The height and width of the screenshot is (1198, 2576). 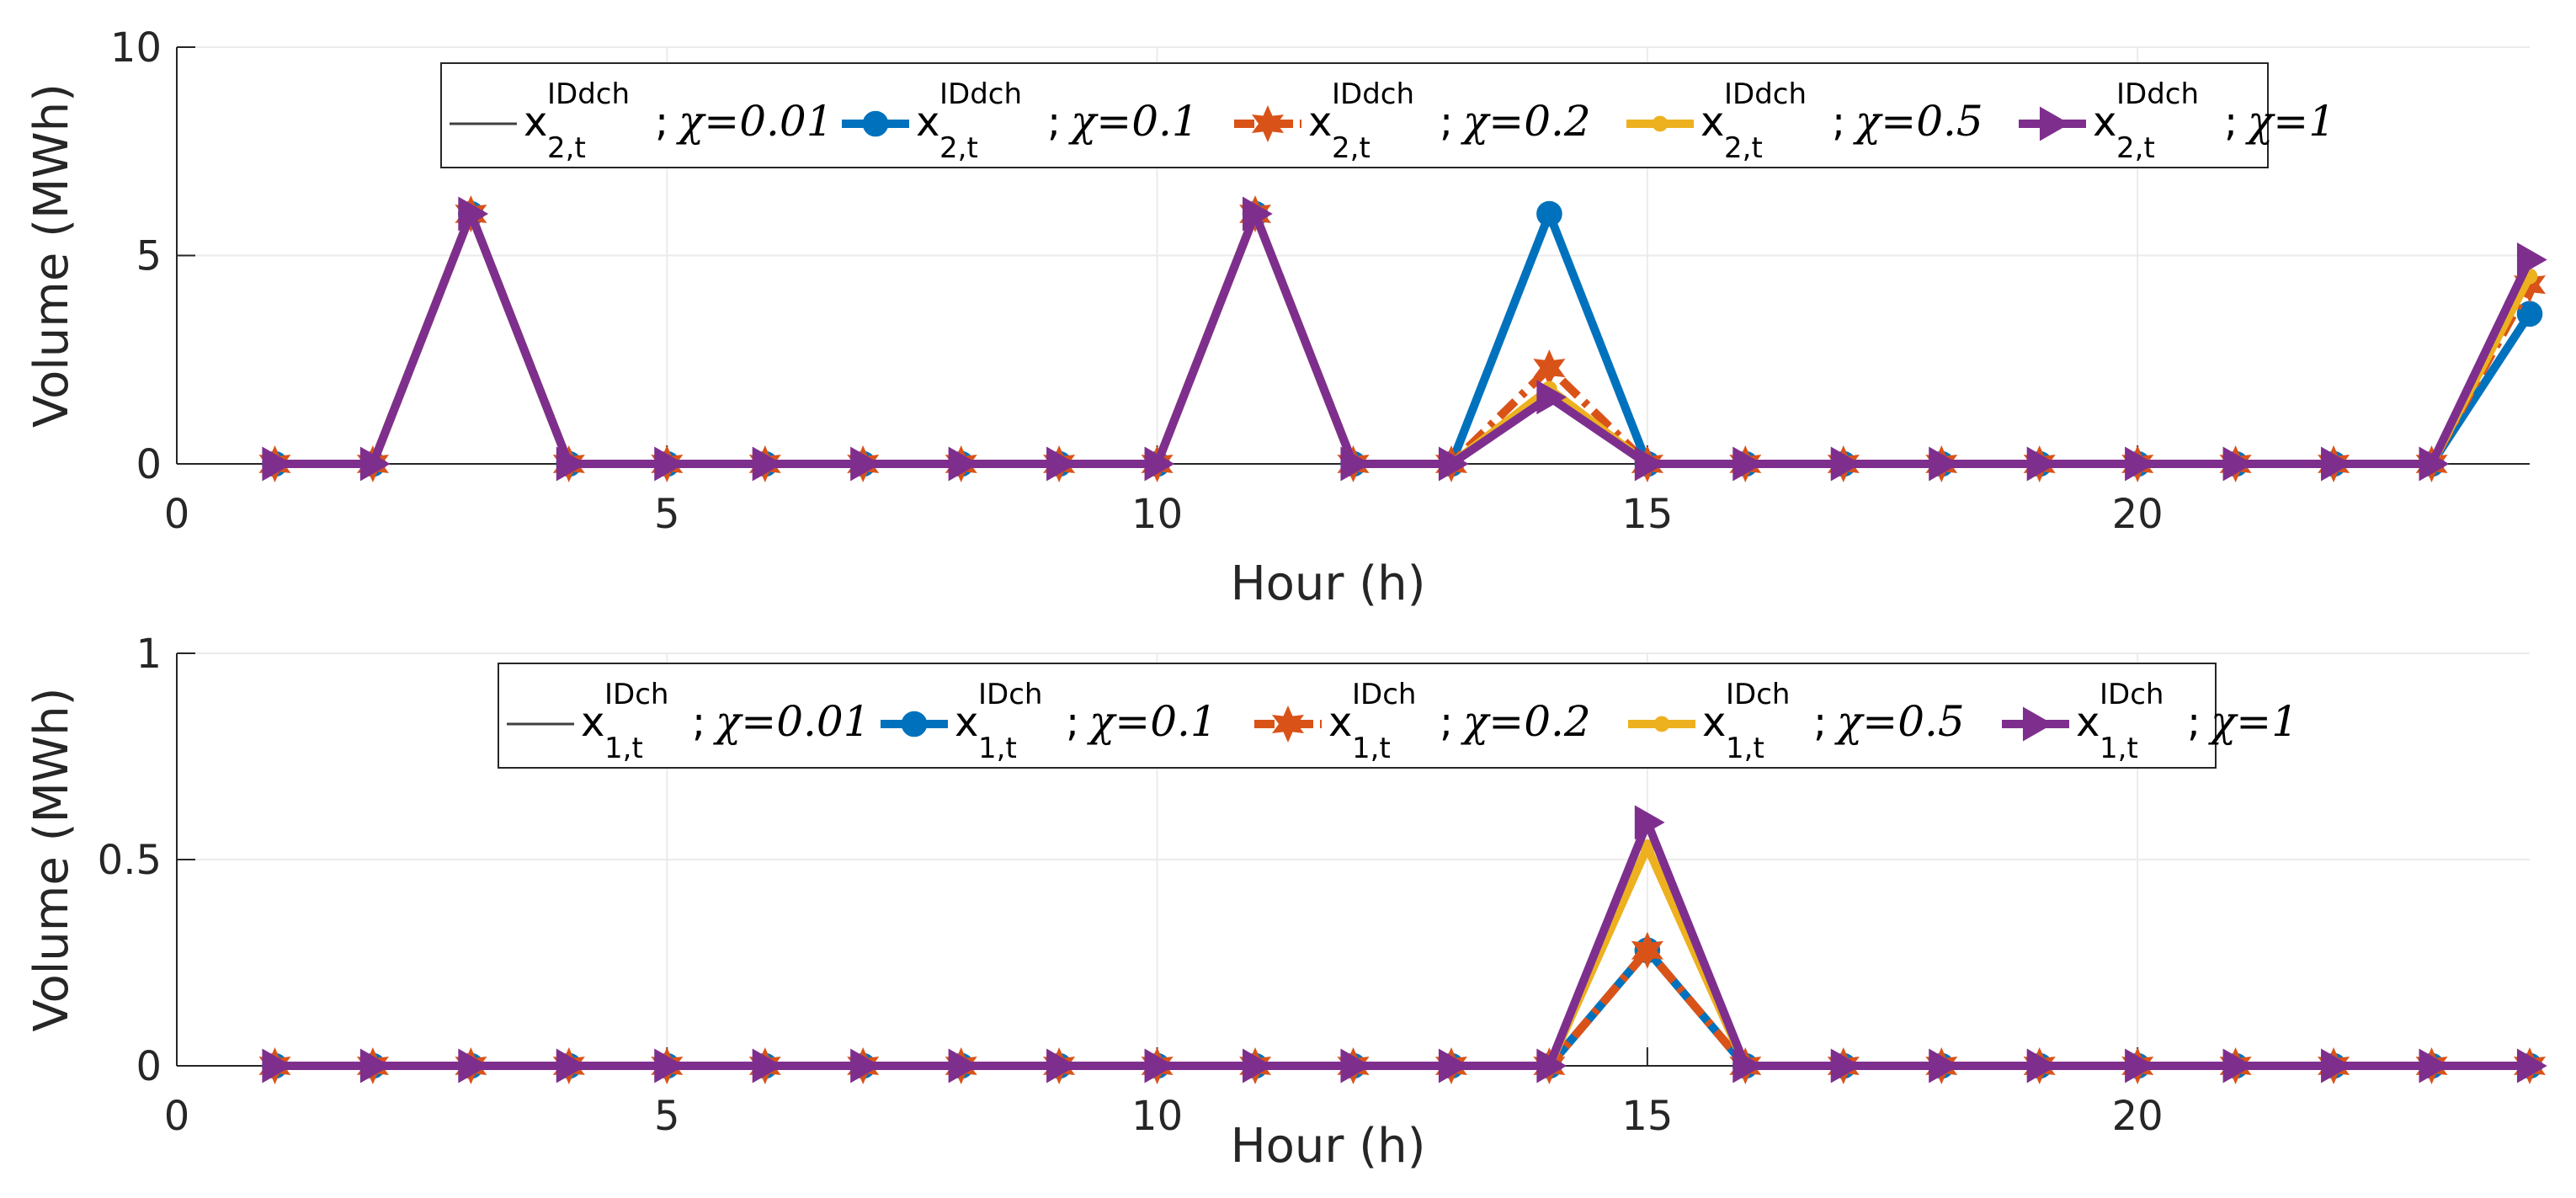 I want to click on legend-box, so click(x=1355, y=115).